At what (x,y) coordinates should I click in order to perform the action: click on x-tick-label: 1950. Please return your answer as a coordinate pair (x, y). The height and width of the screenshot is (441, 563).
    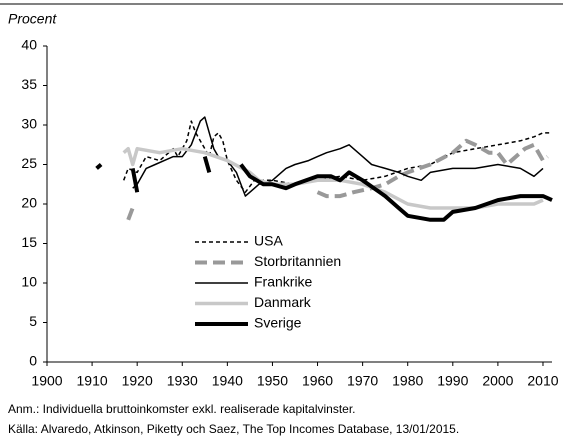
    Looking at the image, I should click on (272, 381).